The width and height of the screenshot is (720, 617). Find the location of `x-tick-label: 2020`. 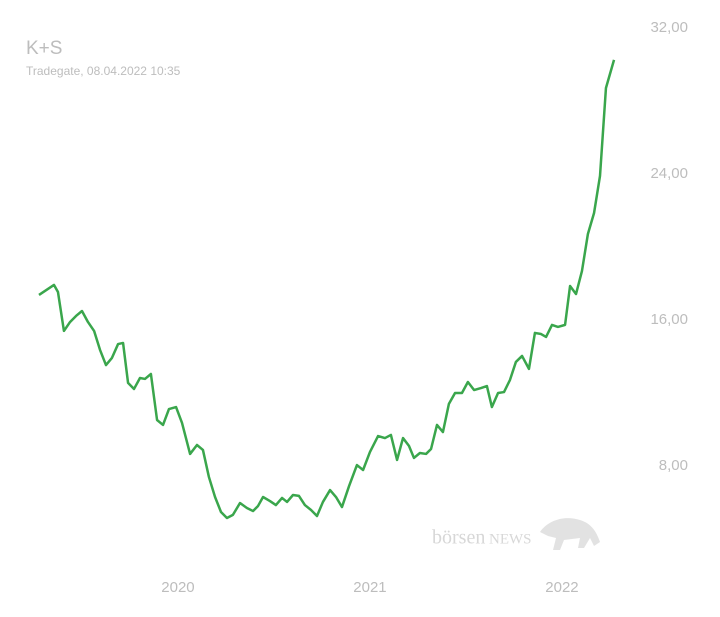

x-tick-label: 2020 is located at coordinates (177, 587).